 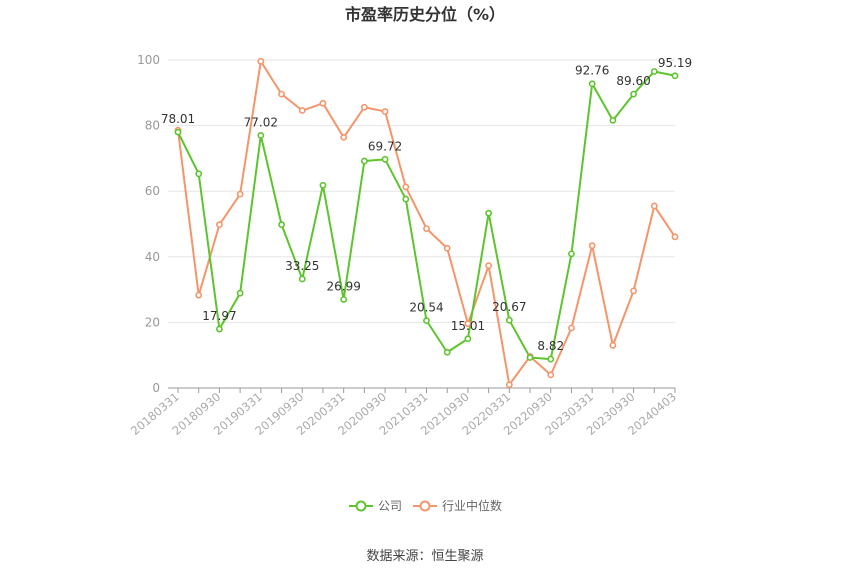 I want to click on y-tick-label: 20, so click(x=152, y=322).